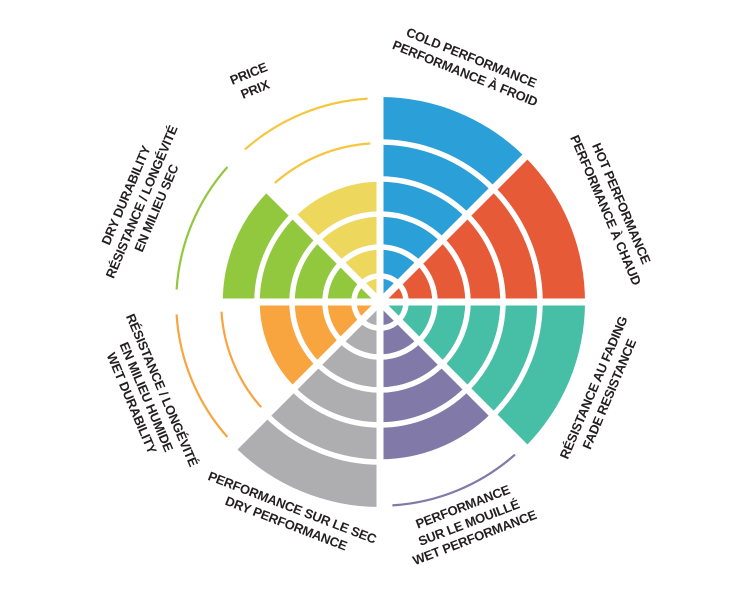 The width and height of the screenshot is (734, 600). What do you see at coordinates (318, 345) in the screenshot?
I see `sector-fill-wet-durability` at bounding box center [318, 345].